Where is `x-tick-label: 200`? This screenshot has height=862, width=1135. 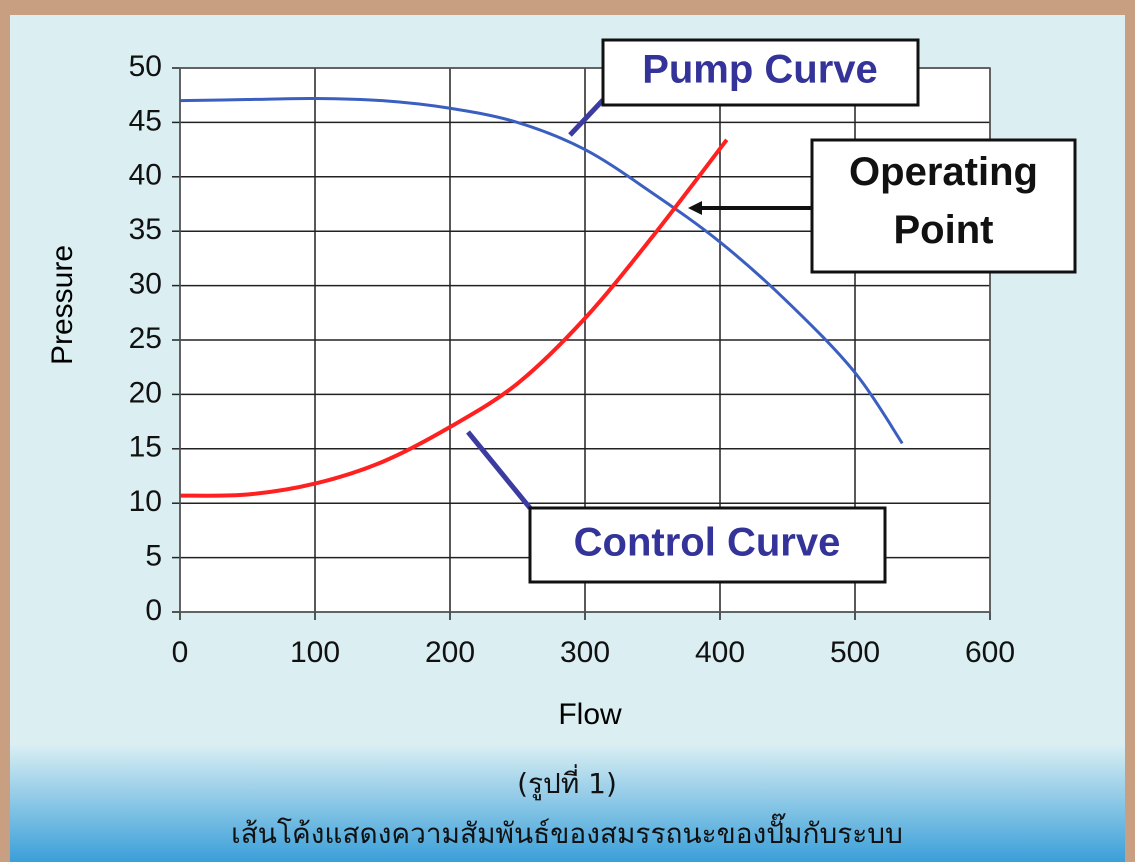
x-tick-label: 200 is located at coordinates (450, 652).